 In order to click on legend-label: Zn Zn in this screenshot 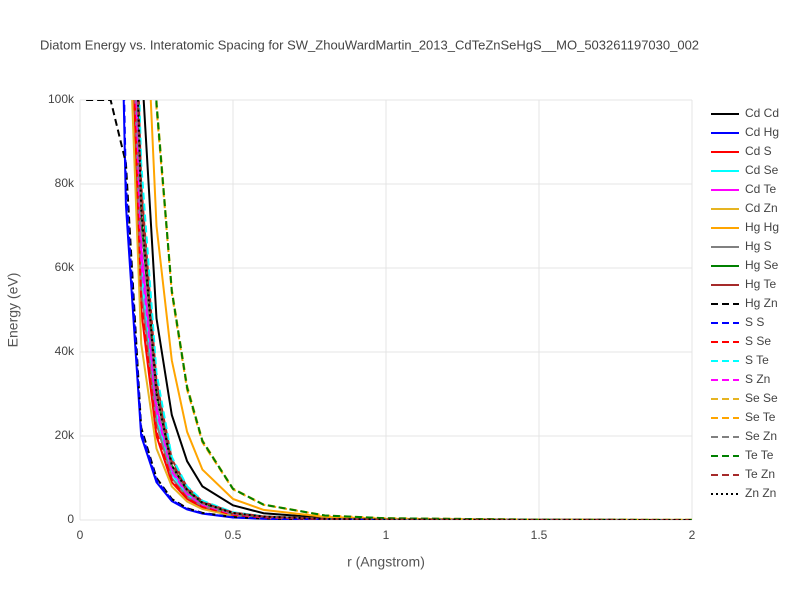, I will do `click(760, 493)`.